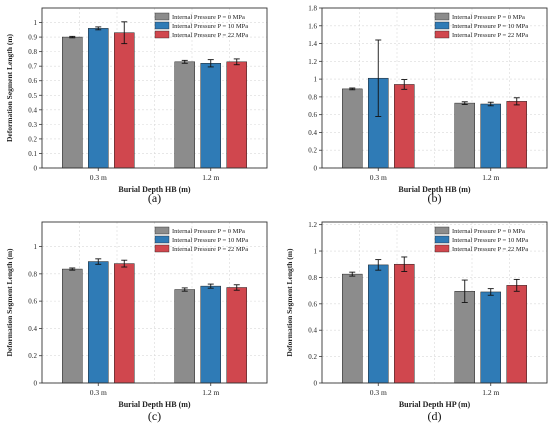 The width and height of the screenshot is (550, 430). Describe the element at coordinates (32, 125) in the screenshot. I see `y-tick-label: 0.3` at that location.